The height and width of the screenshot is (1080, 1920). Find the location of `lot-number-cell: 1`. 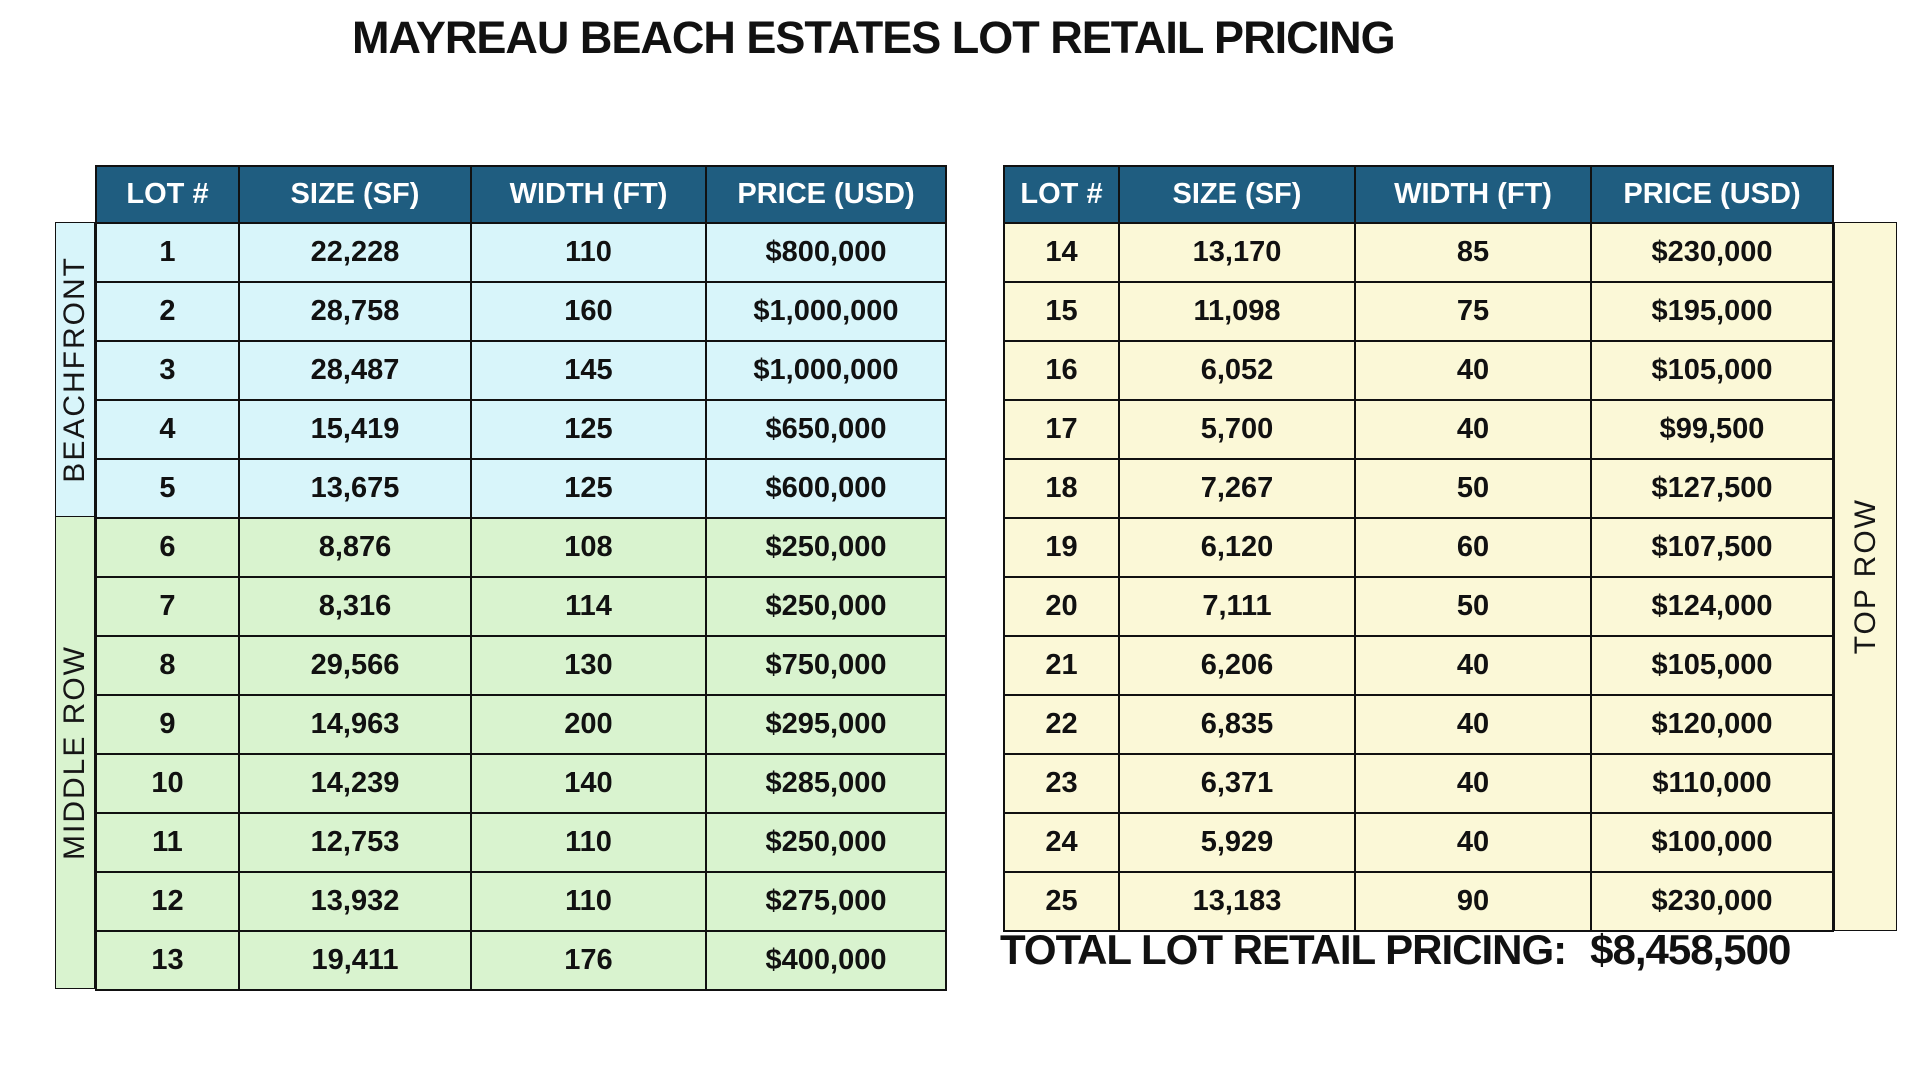

lot-number-cell: 1 is located at coordinates (167, 252).